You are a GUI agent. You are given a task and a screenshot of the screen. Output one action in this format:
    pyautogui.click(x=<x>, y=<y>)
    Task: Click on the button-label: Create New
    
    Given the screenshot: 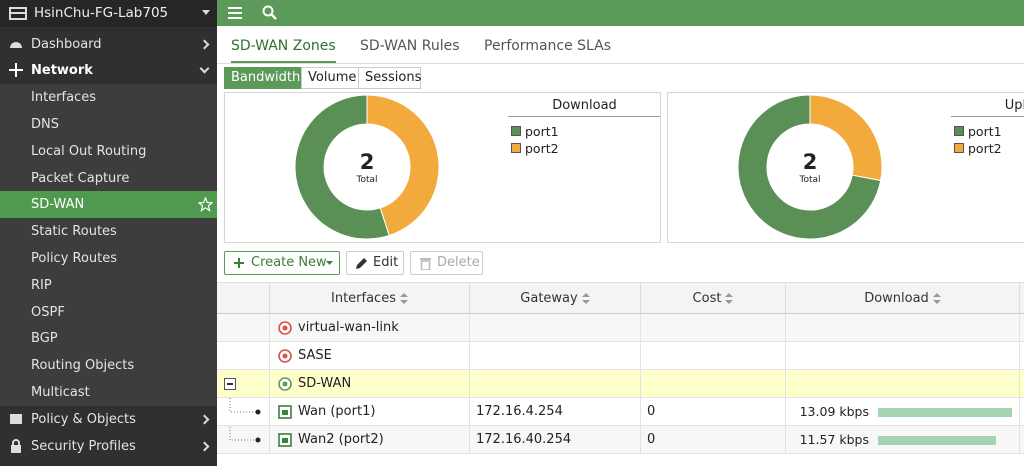 What is the action you would take?
    pyautogui.click(x=289, y=262)
    